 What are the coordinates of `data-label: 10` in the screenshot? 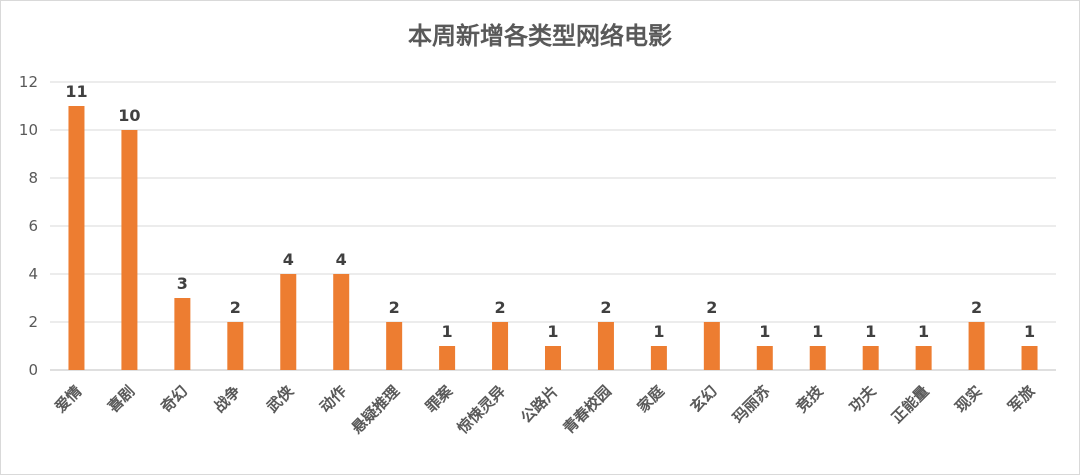 It's located at (129, 115).